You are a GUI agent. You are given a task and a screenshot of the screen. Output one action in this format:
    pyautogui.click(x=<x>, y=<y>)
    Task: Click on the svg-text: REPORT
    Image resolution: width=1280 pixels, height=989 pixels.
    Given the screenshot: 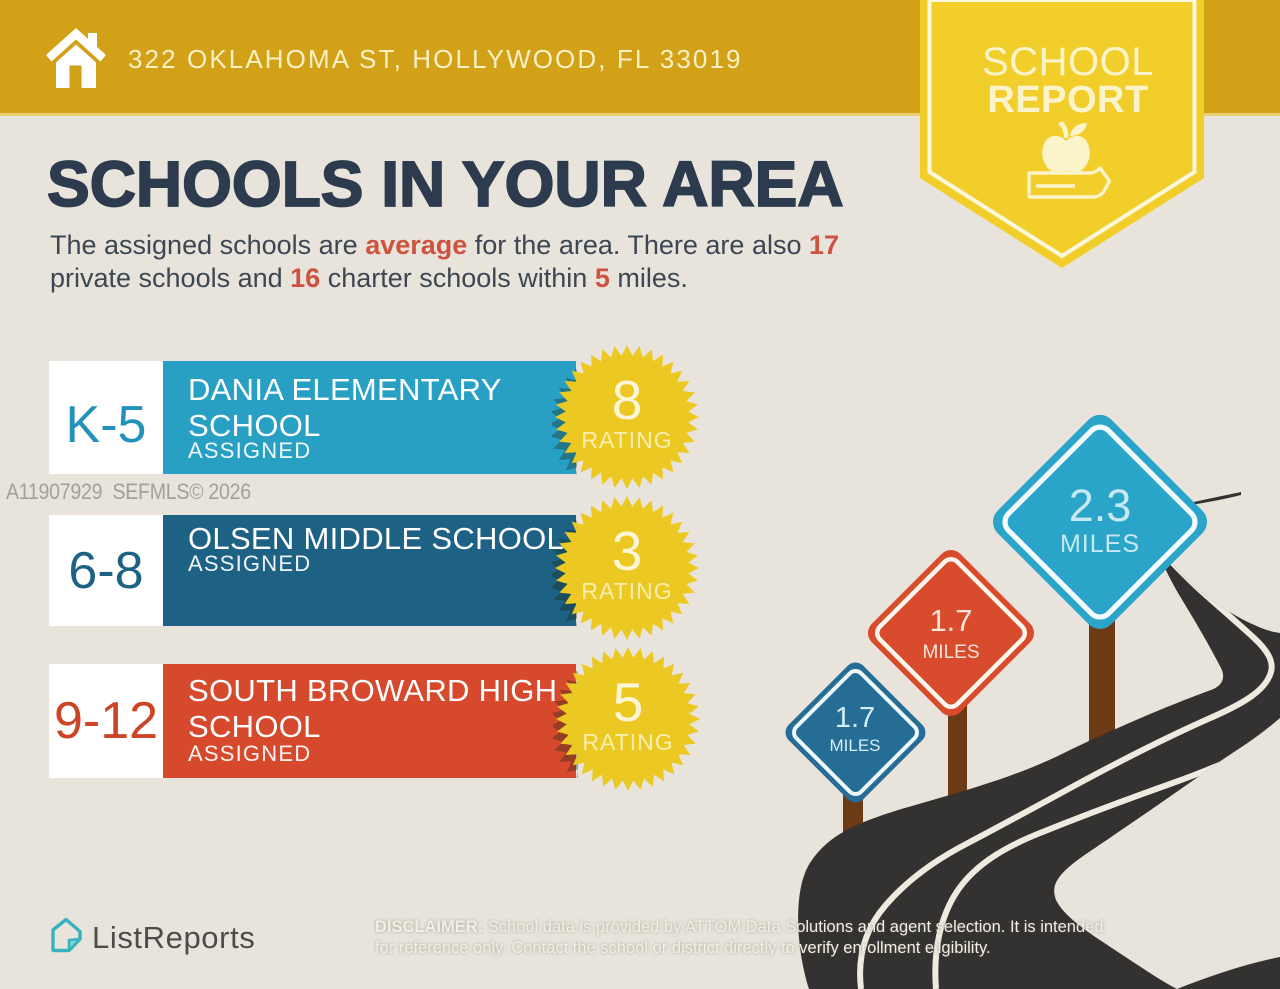 What is the action you would take?
    pyautogui.click(x=1067, y=100)
    